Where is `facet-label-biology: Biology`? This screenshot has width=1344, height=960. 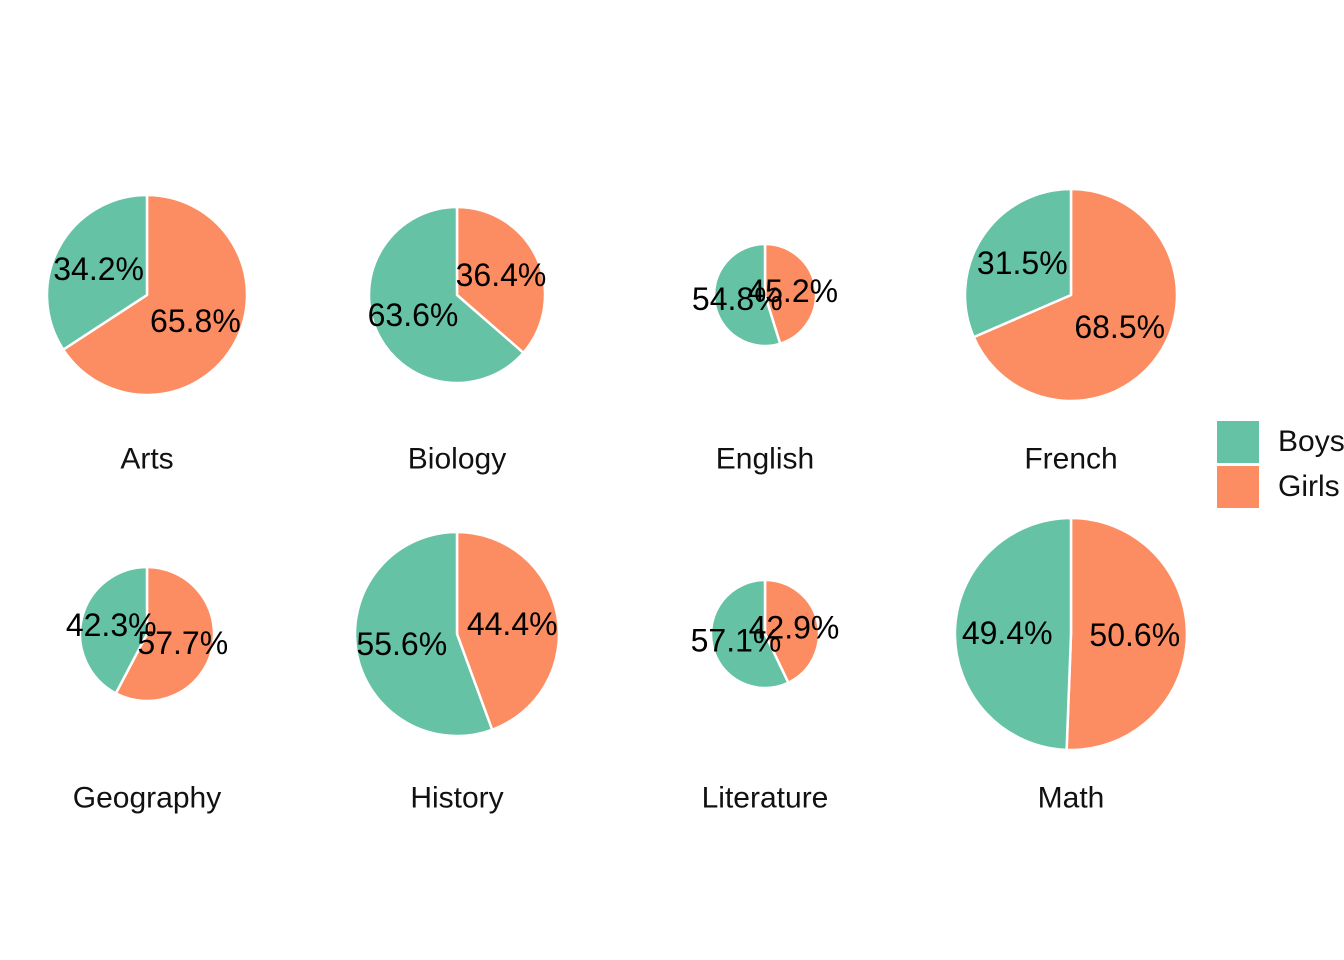
facet-label-biology: Biology is located at coordinates (457, 459).